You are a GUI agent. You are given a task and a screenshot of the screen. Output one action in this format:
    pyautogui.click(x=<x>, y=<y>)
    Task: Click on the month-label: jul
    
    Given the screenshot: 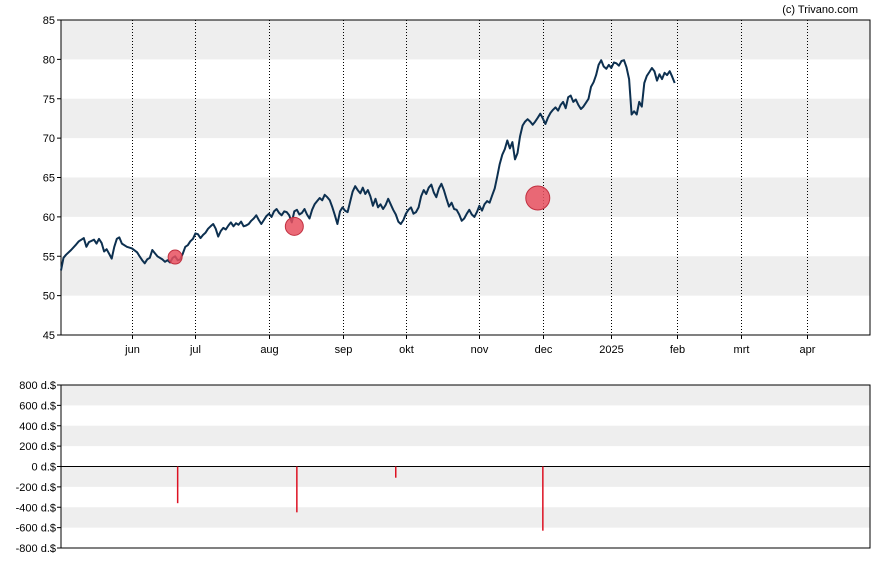 What is the action you would take?
    pyautogui.click(x=195, y=350)
    